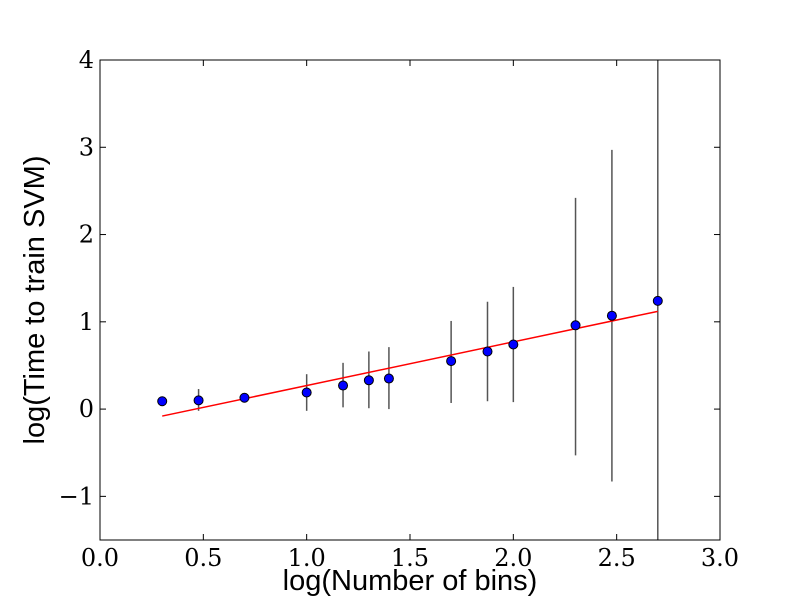 The height and width of the screenshot is (600, 800). I want to click on x-tick-label: 0.0, so click(100, 558).